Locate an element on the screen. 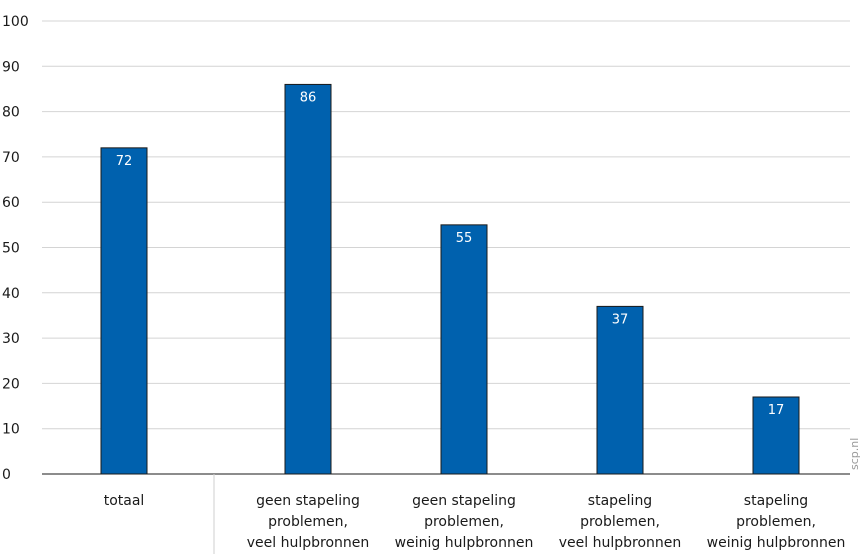 This screenshot has width=863, height=554. y-tick-label: 20 is located at coordinates (11, 384).